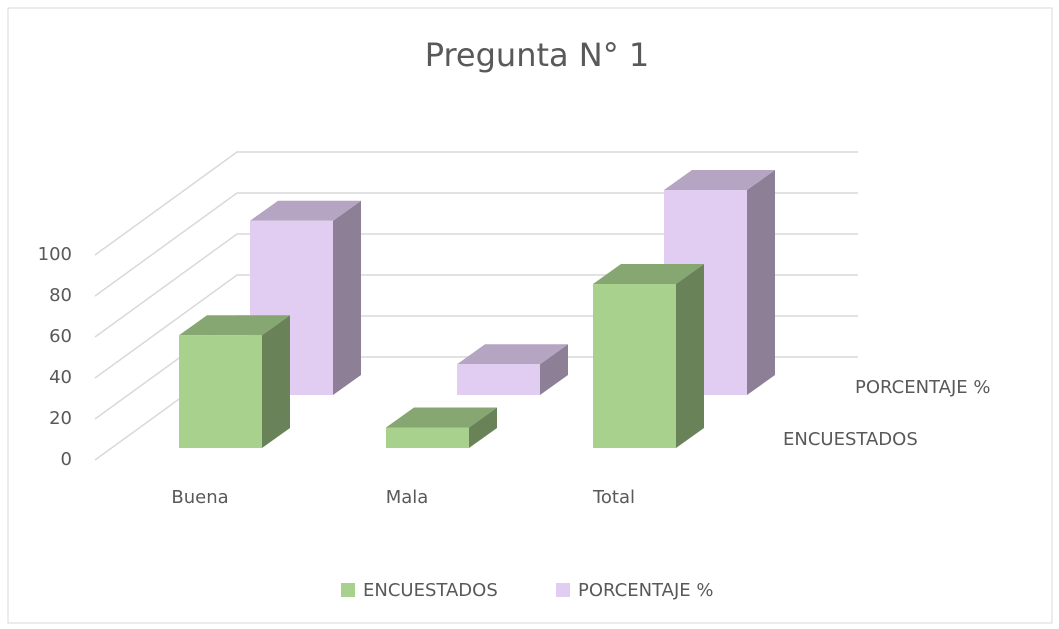  Describe the element at coordinates (60, 377) in the screenshot. I see `y-tick-label: 40` at that location.